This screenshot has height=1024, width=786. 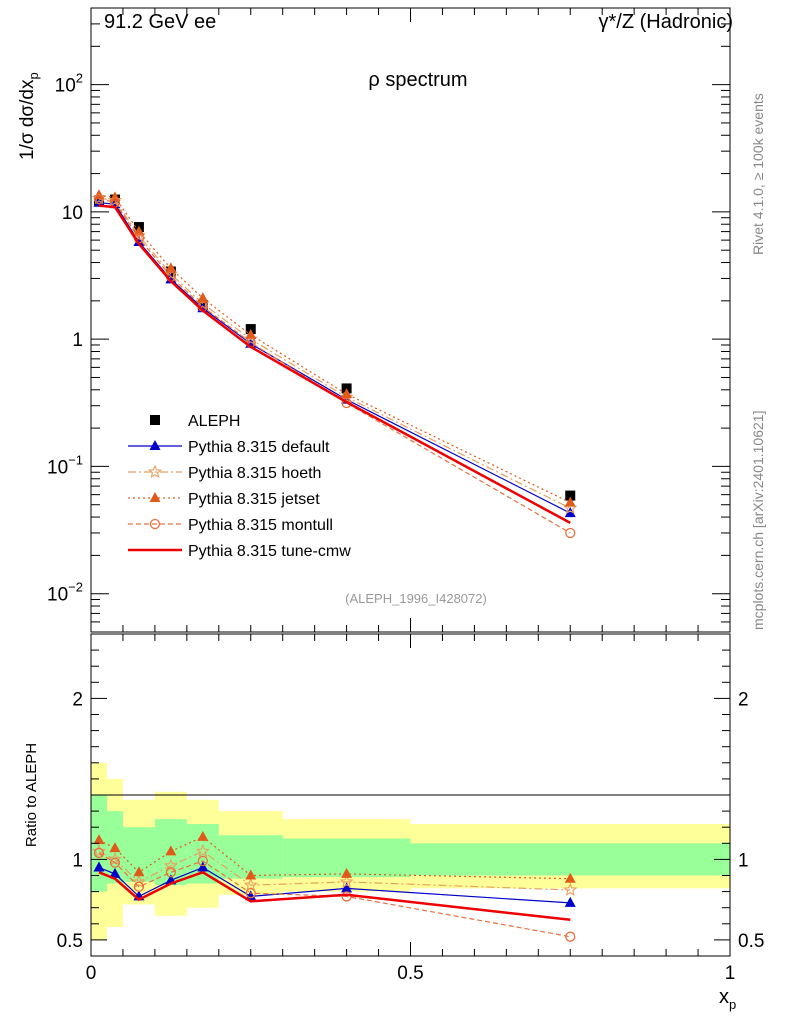 I want to click on point-ALEPH, so click(x=570, y=495).